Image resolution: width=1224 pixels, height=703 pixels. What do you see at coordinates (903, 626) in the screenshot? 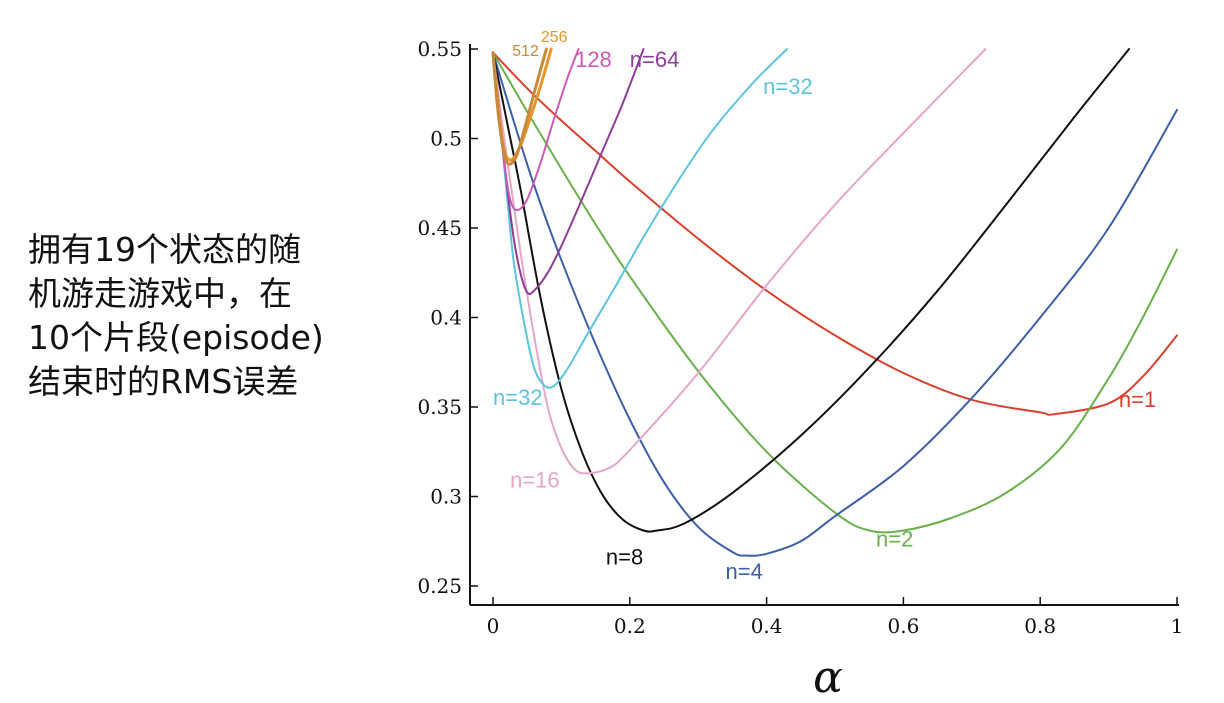
I see `x-tick-label: 0.6` at bounding box center [903, 626].